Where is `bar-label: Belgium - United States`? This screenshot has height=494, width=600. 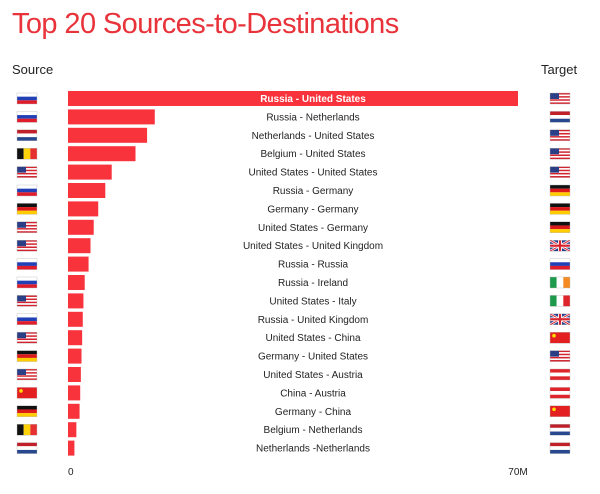 bar-label: Belgium - United States is located at coordinates (312, 154).